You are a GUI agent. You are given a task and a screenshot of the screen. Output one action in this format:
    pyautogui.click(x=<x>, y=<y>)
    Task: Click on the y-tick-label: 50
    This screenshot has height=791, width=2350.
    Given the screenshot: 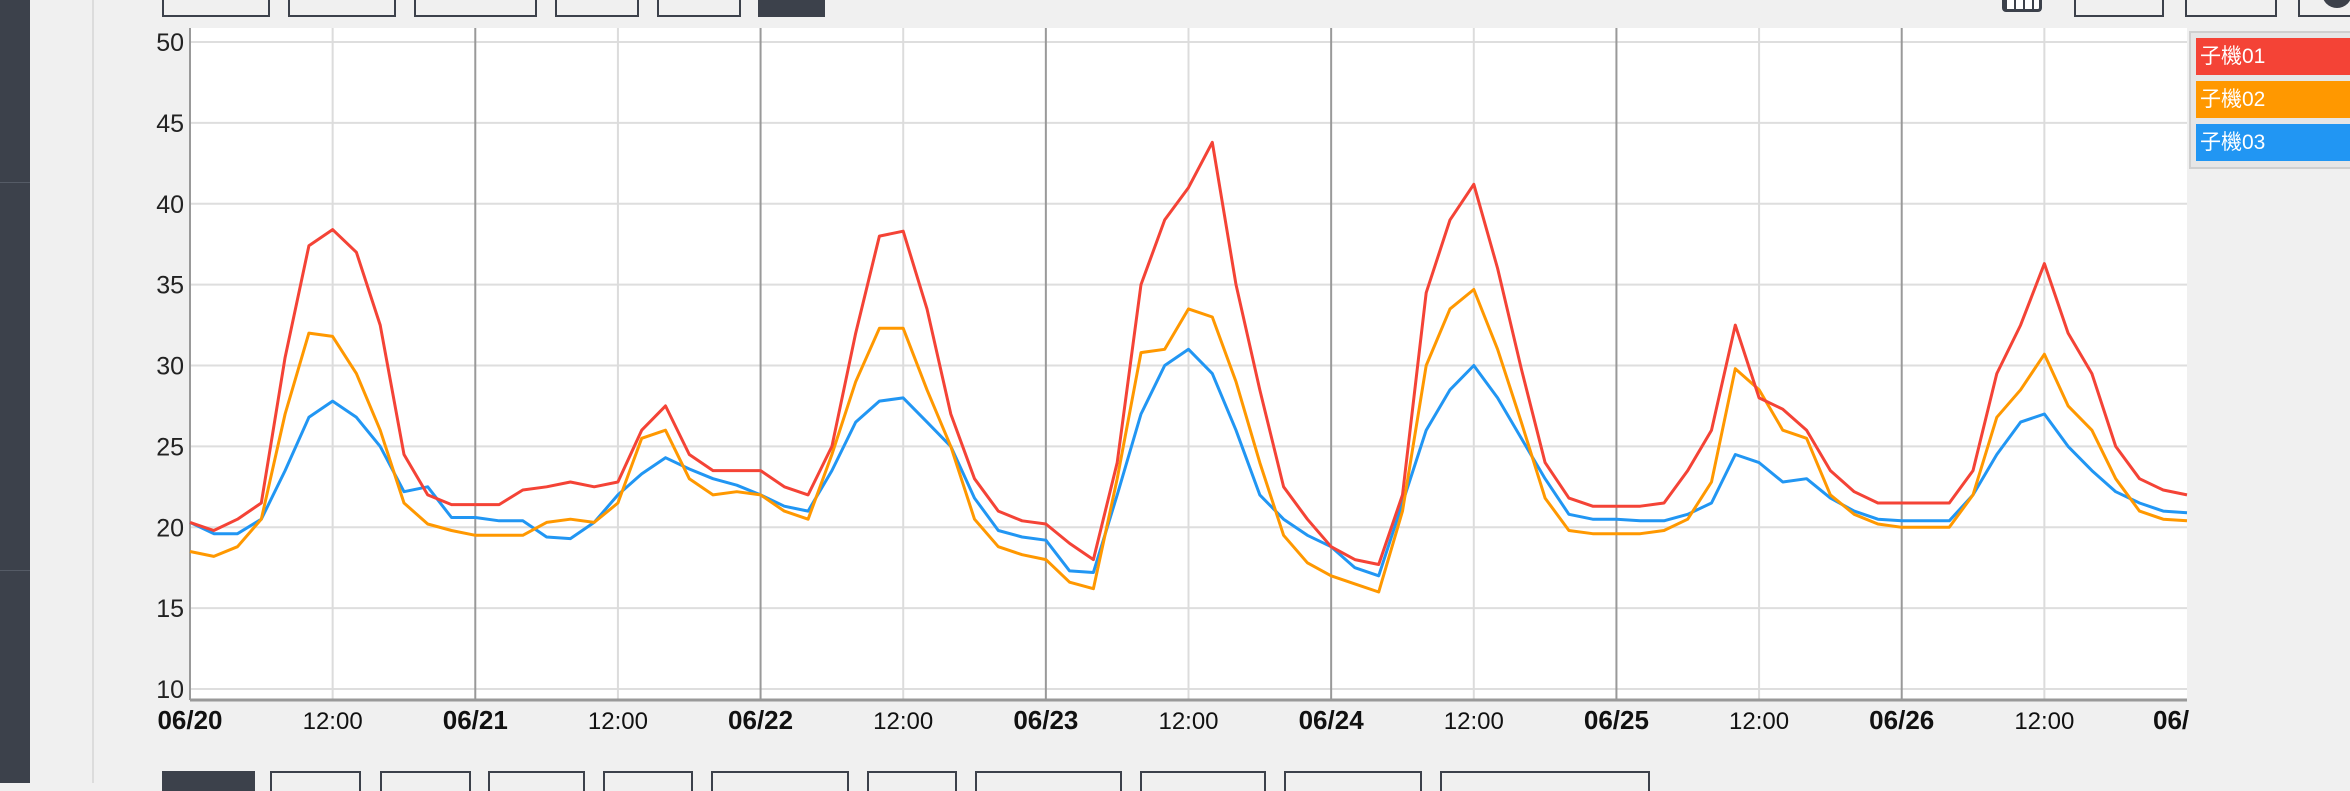 What is the action you would take?
    pyautogui.click(x=170, y=43)
    